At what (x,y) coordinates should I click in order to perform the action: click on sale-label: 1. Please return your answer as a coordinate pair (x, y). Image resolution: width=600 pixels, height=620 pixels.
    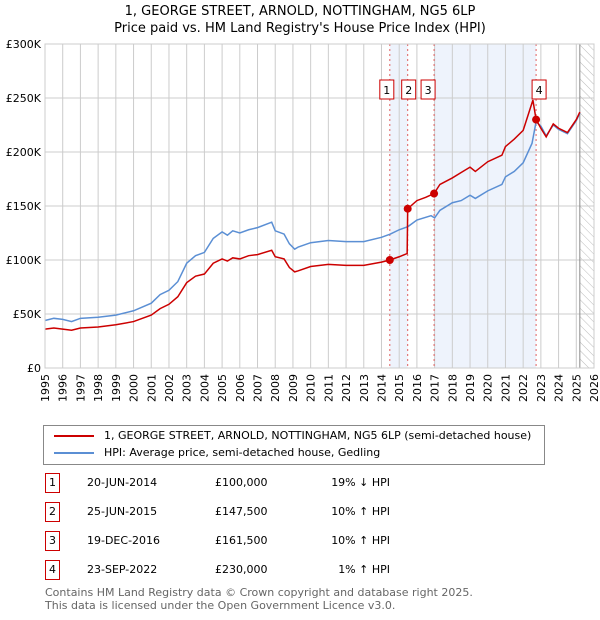
    Looking at the image, I should click on (386, 90).